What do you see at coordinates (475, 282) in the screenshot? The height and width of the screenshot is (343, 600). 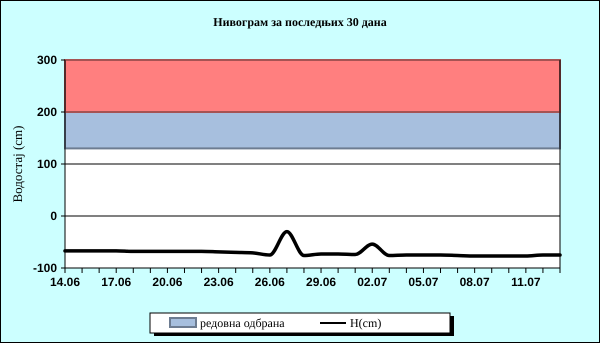 I see `x-tick-label: 08.07` at bounding box center [475, 282].